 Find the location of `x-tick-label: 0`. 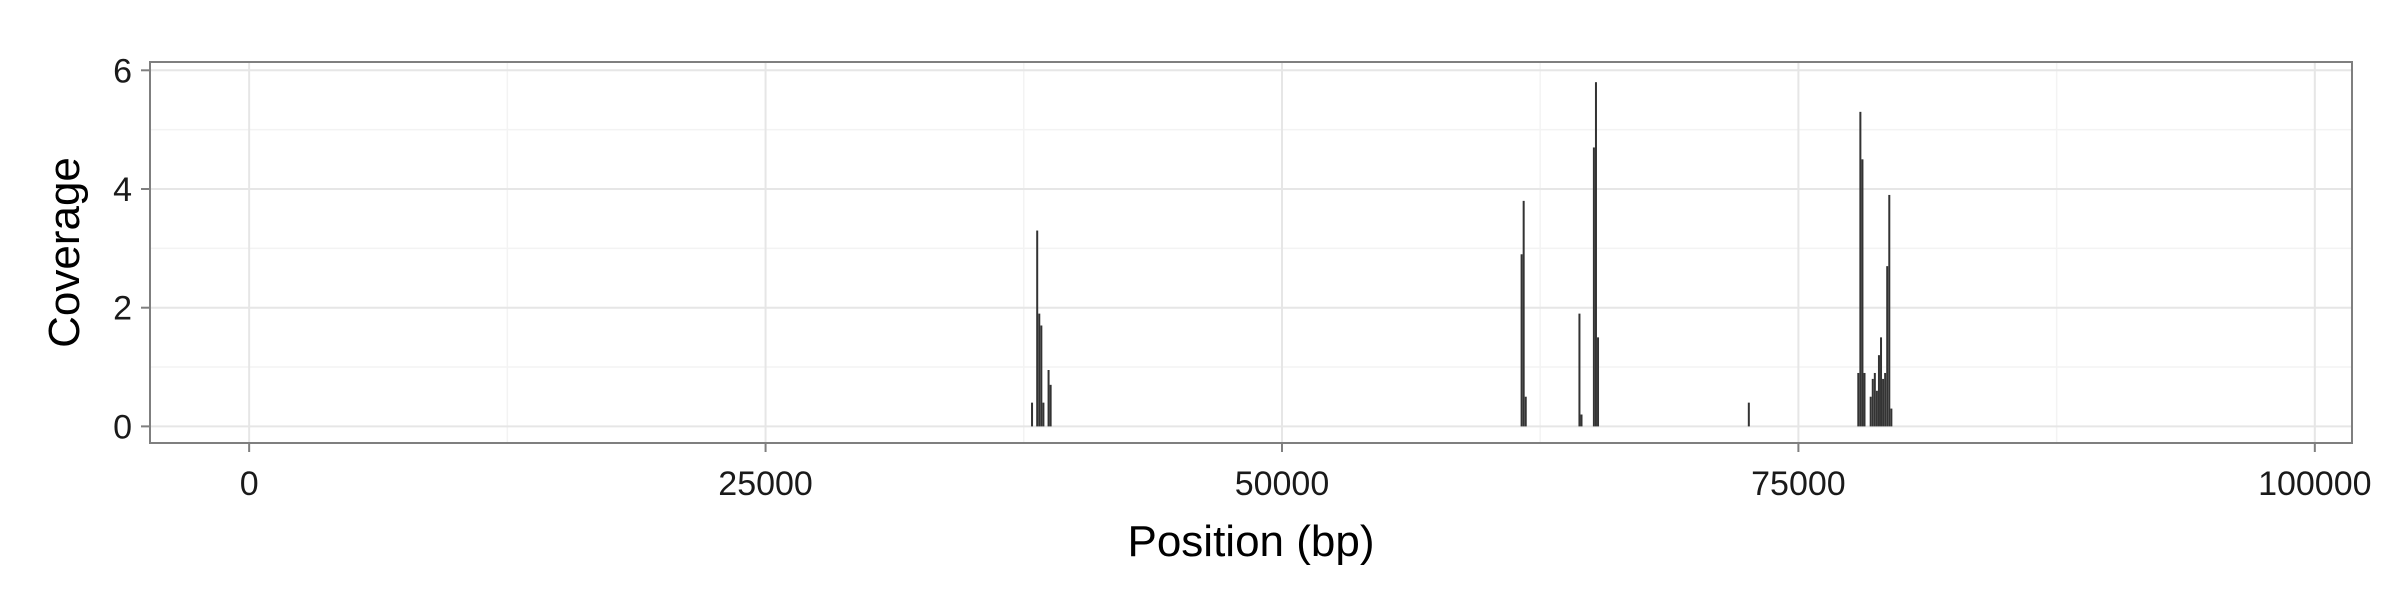

x-tick-label: 0 is located at coordinates (249, 484).